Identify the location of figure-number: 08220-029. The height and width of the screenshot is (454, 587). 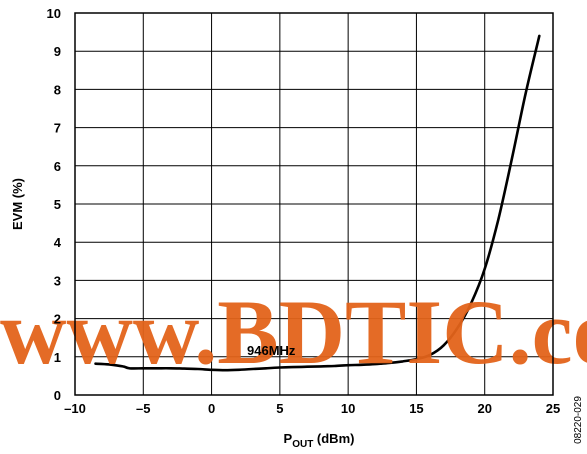
(578, 420).